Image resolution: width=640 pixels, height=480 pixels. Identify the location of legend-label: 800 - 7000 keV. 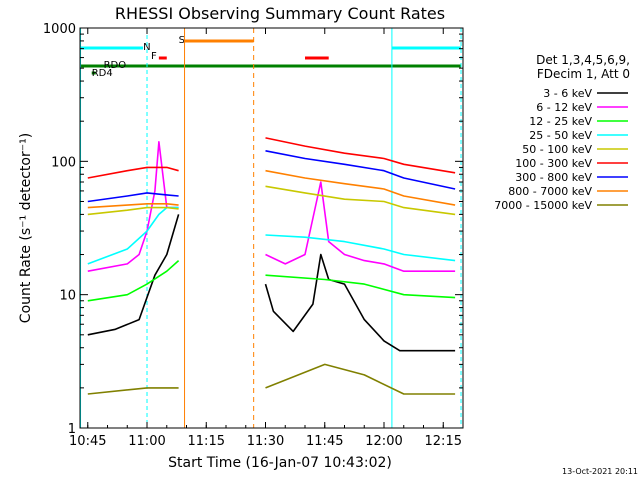
(550, 191).